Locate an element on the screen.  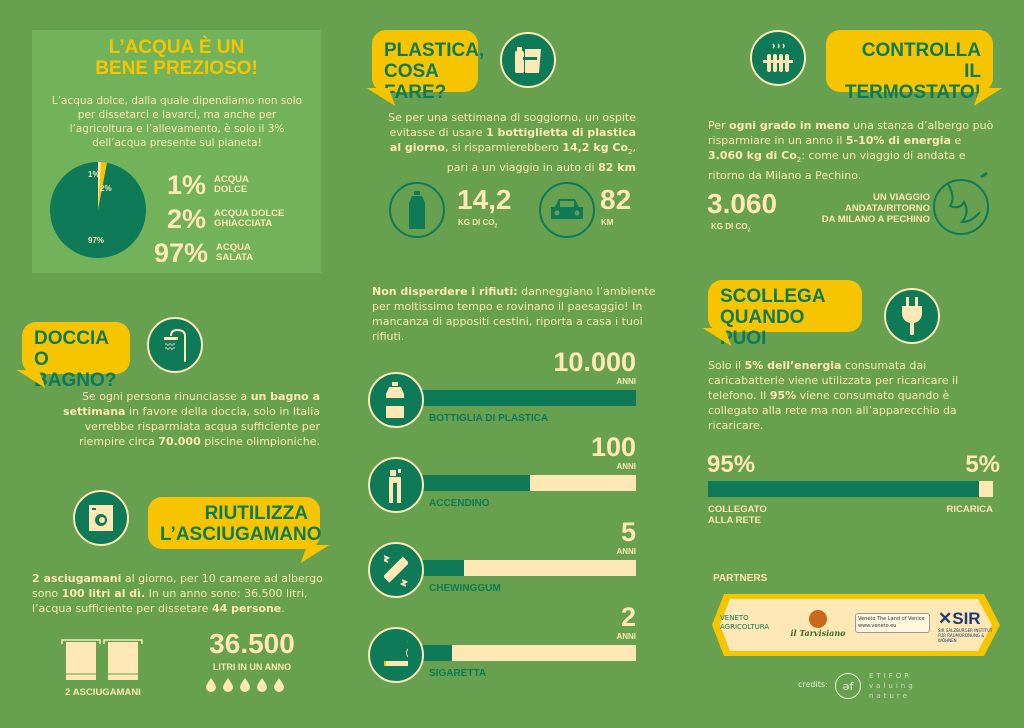
sir-logo-mark: ✕SIR is located at coordinates (959, 618).